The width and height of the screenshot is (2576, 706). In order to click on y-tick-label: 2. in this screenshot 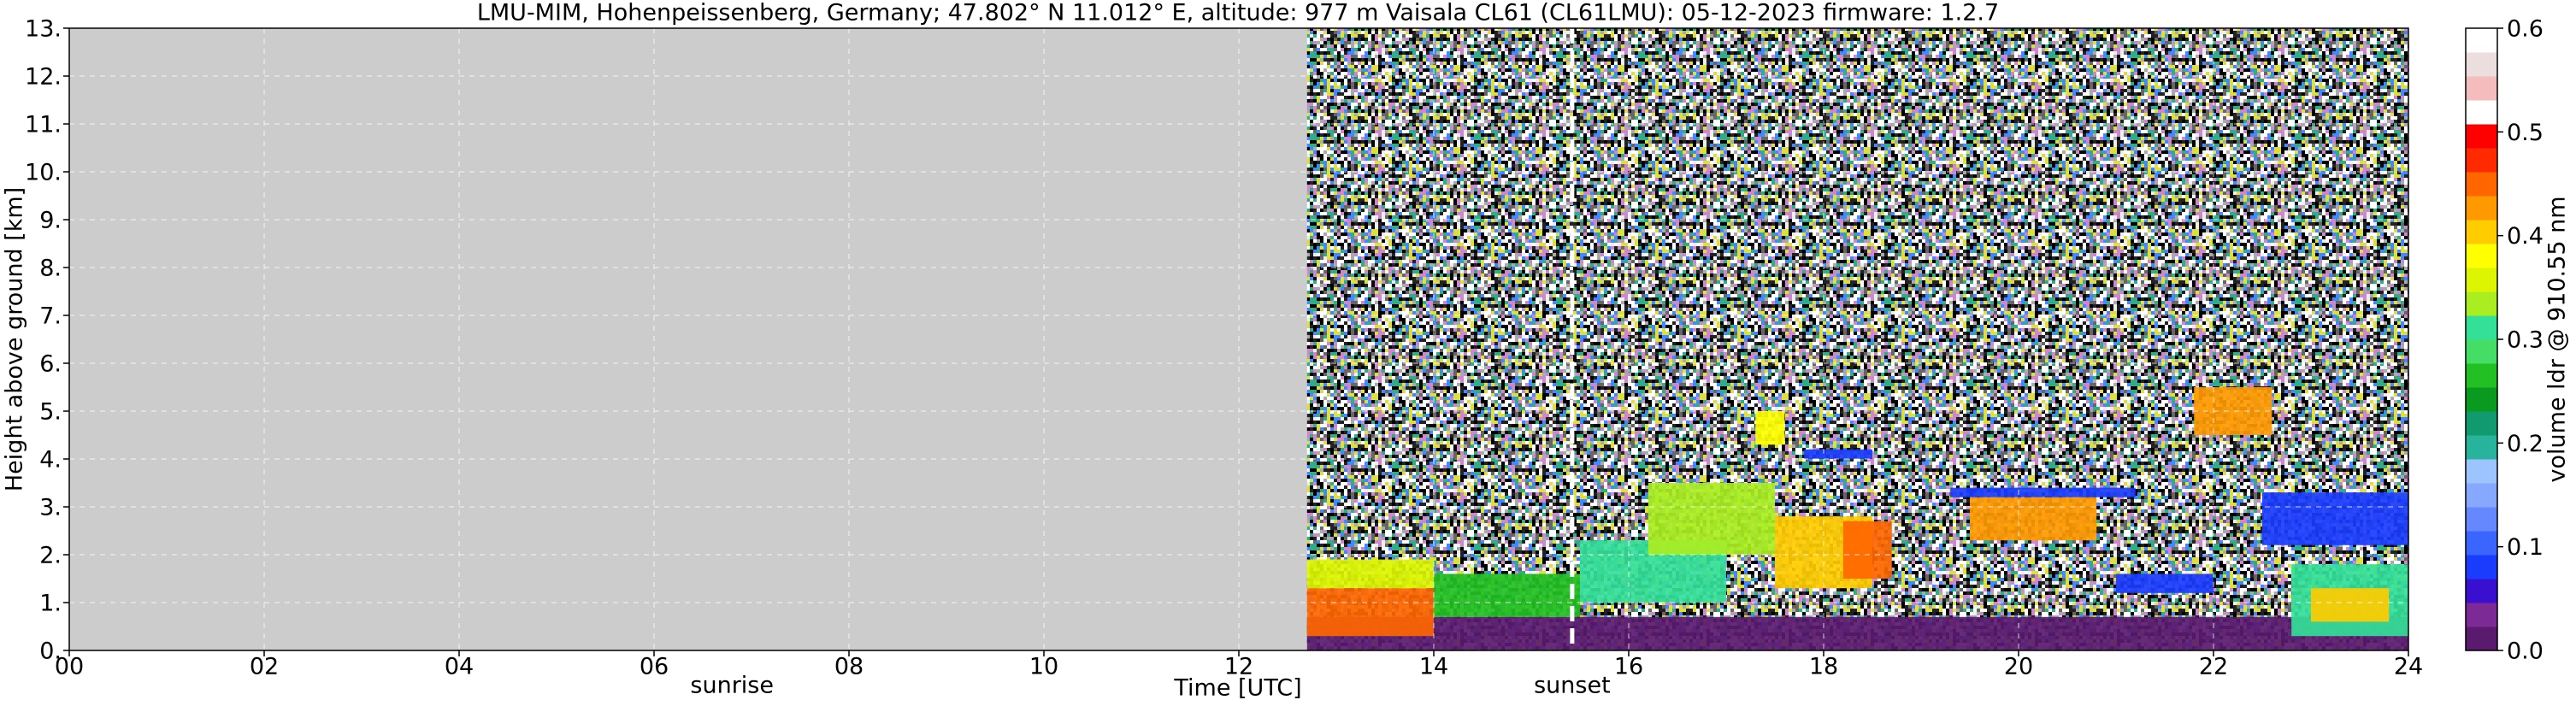, I will do `click(51, 556)`.